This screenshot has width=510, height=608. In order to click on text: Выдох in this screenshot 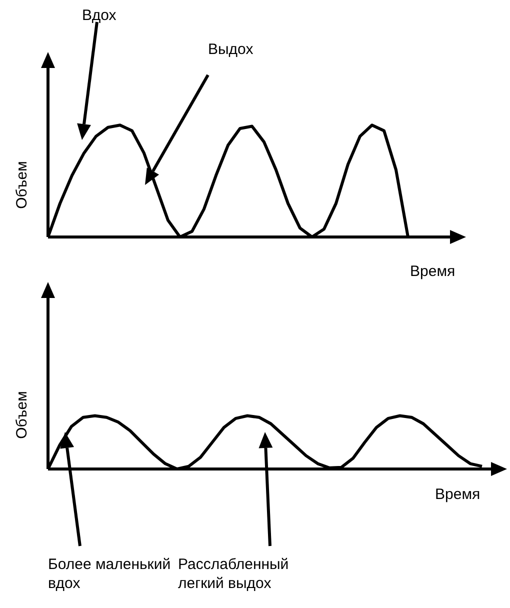, I will do `click(231, 49)`.